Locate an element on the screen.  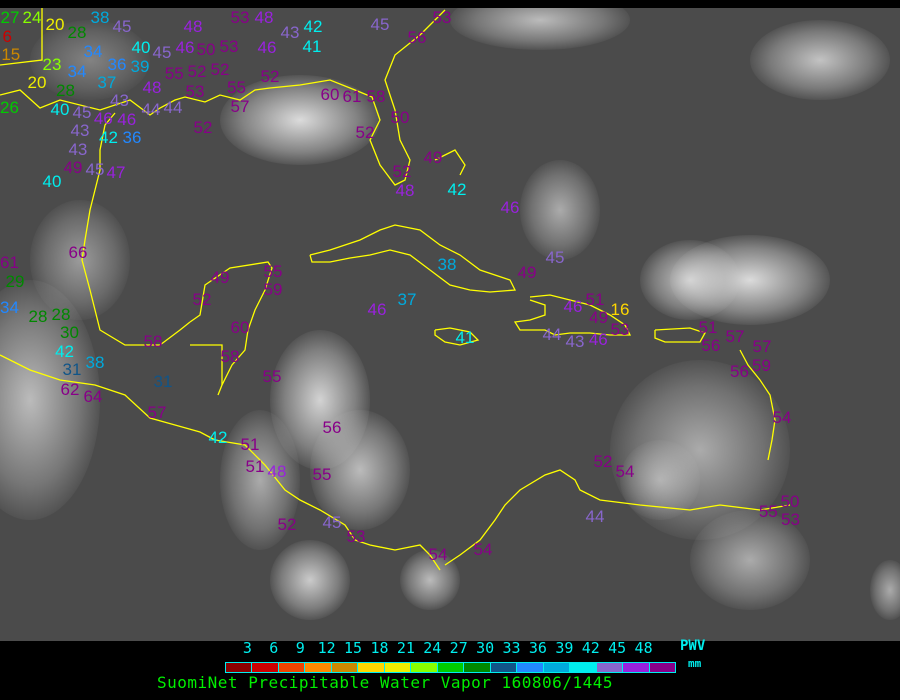
legend-tick: 36 is located at coordinates (537, 648).